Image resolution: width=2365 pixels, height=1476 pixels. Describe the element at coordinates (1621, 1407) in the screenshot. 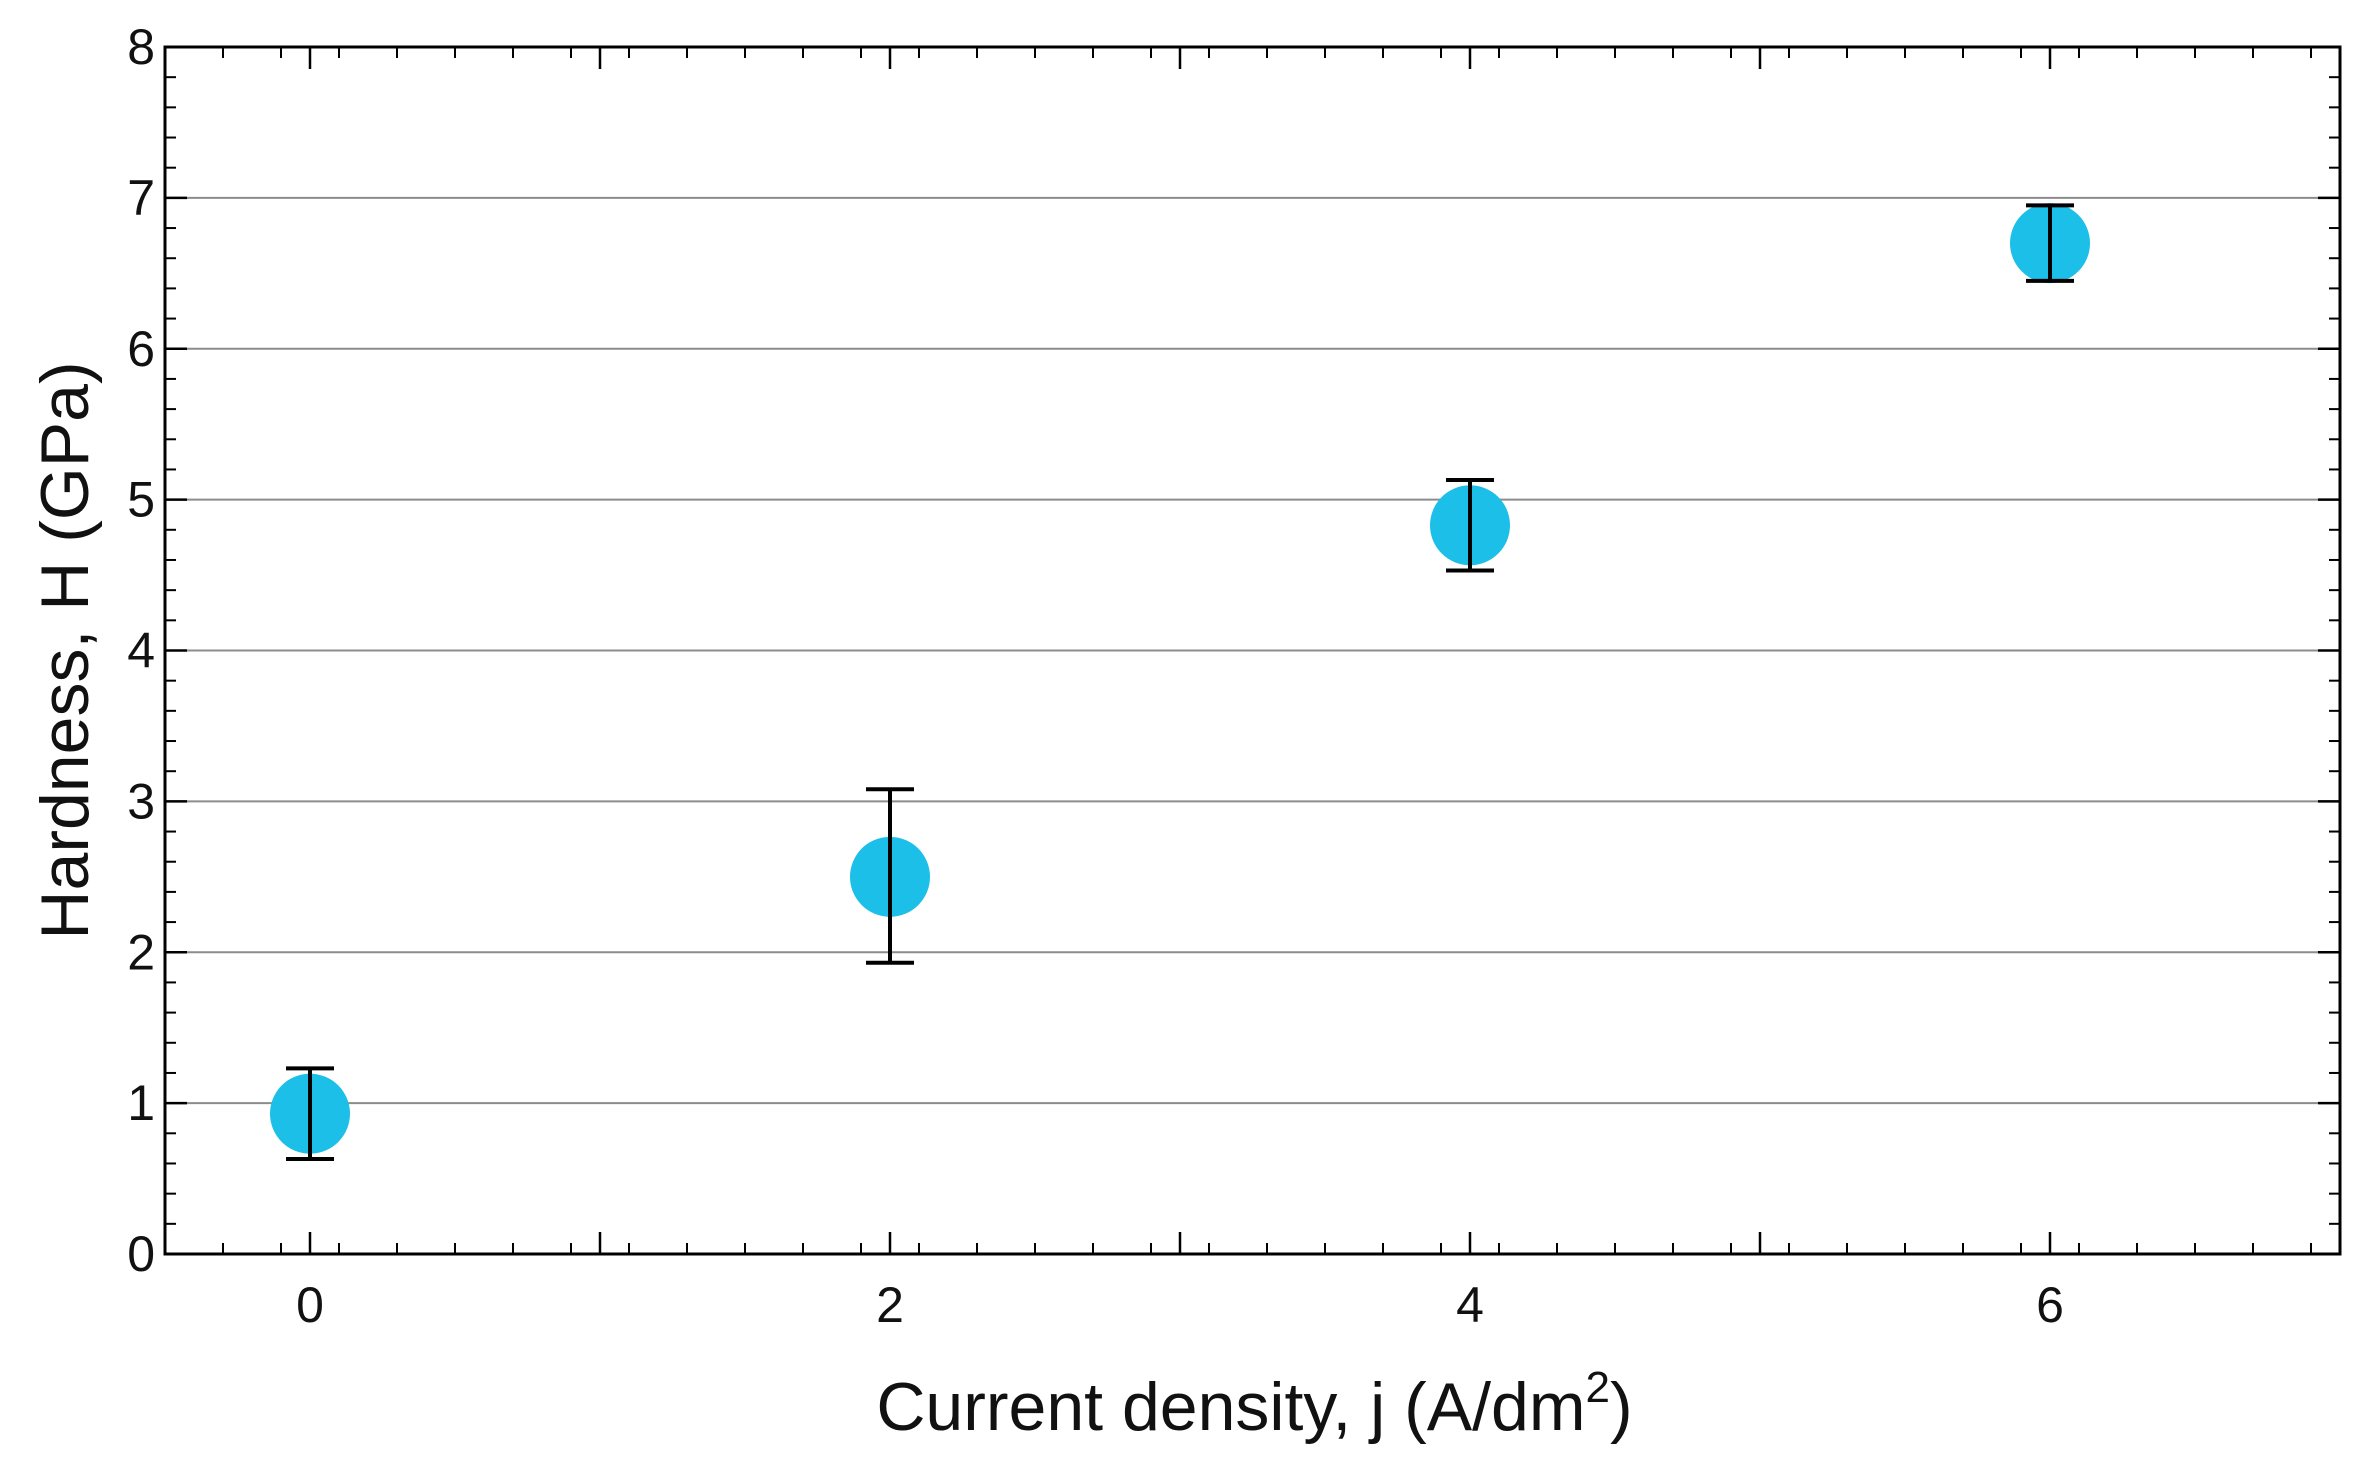

I see `x-axis-title-suffix: )` at that location.